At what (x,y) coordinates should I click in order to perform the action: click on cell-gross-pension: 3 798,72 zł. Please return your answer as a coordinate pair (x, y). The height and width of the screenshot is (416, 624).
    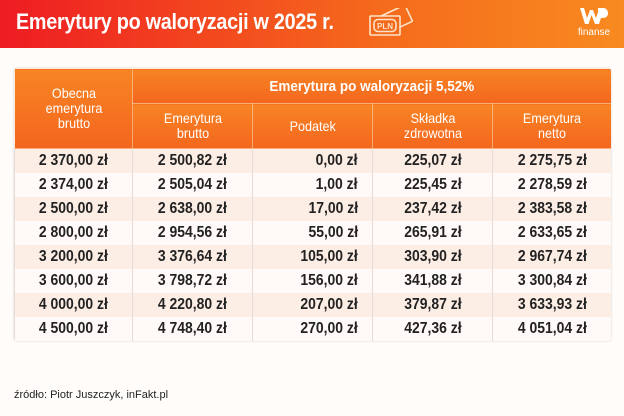
    Looking at the image, I should click on (192, 281).